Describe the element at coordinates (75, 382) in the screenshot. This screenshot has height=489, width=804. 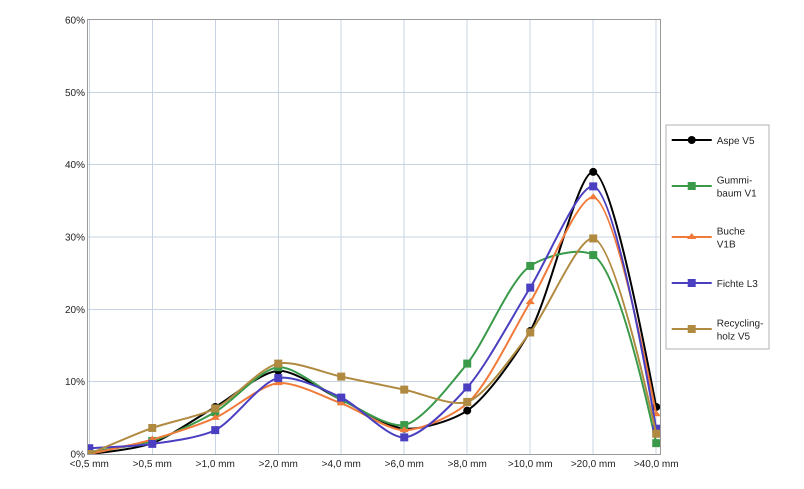
I see `y-tick-label: 10%` at that location.